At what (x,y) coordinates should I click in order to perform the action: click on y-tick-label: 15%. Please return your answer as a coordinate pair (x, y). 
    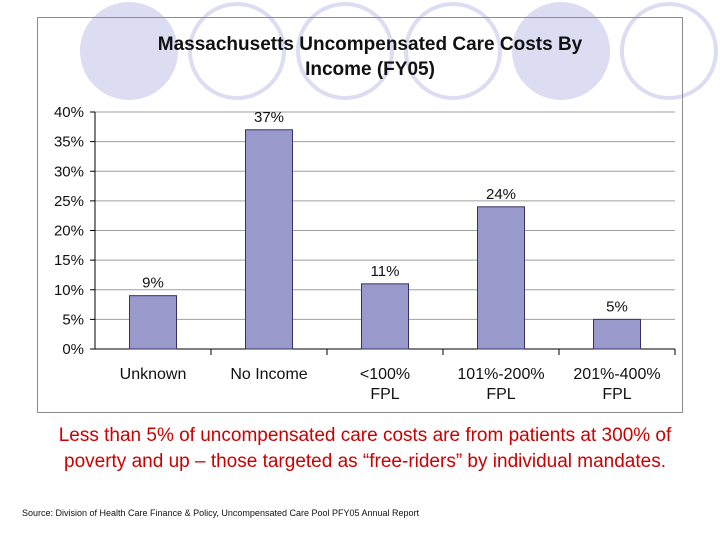
    Looking at the image, I should click on (69, 260).